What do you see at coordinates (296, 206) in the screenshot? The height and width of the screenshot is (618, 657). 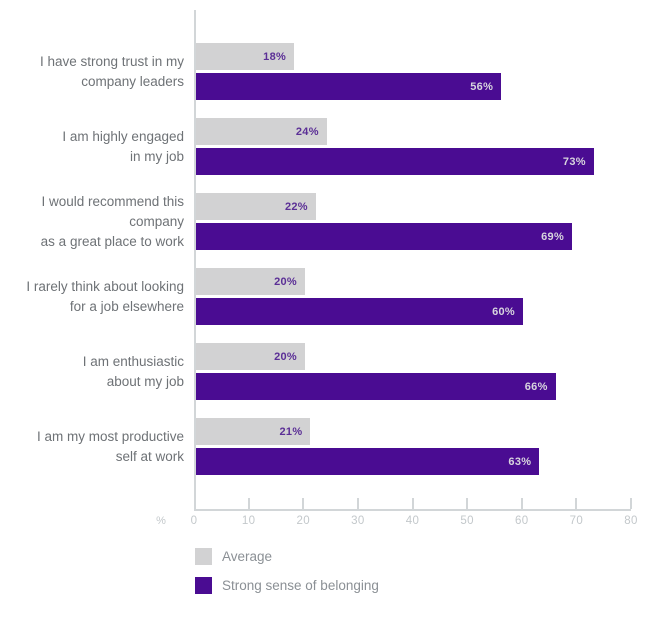 I see `bar-value-label: 22%` at bounding box center [296, 206].